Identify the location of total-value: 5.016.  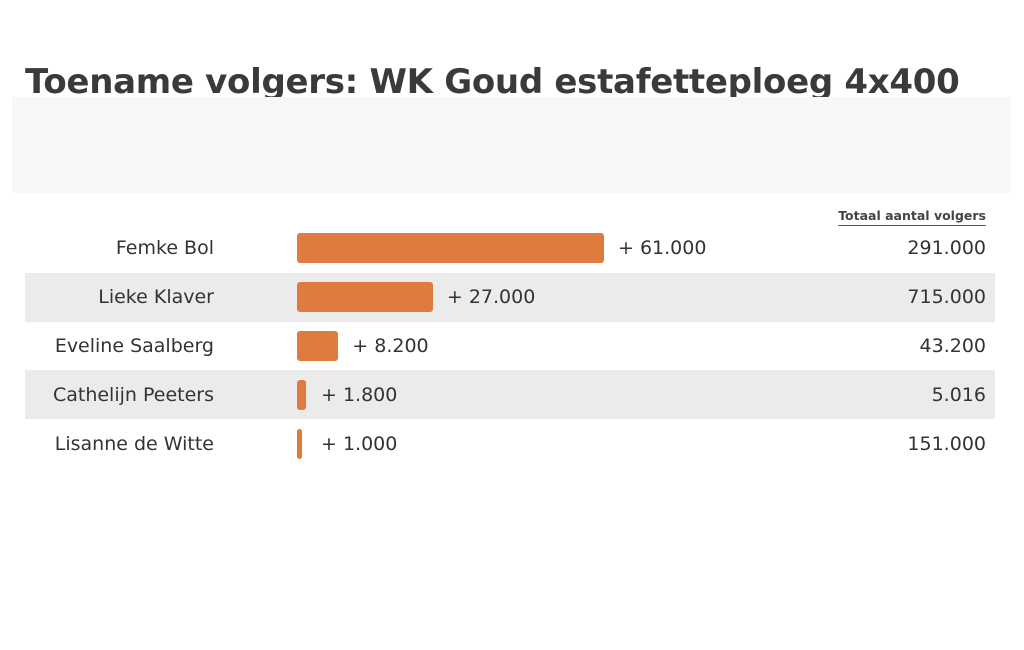
(958, 394).